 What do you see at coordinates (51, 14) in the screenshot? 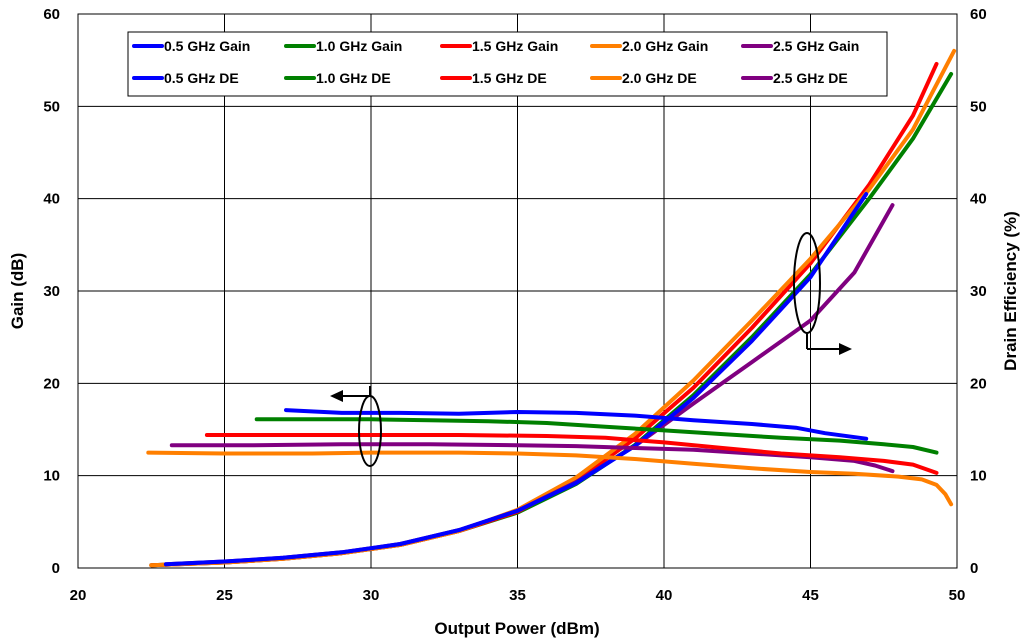
I see `y-left-tick-label: 60` at bounding box center [51, 14].